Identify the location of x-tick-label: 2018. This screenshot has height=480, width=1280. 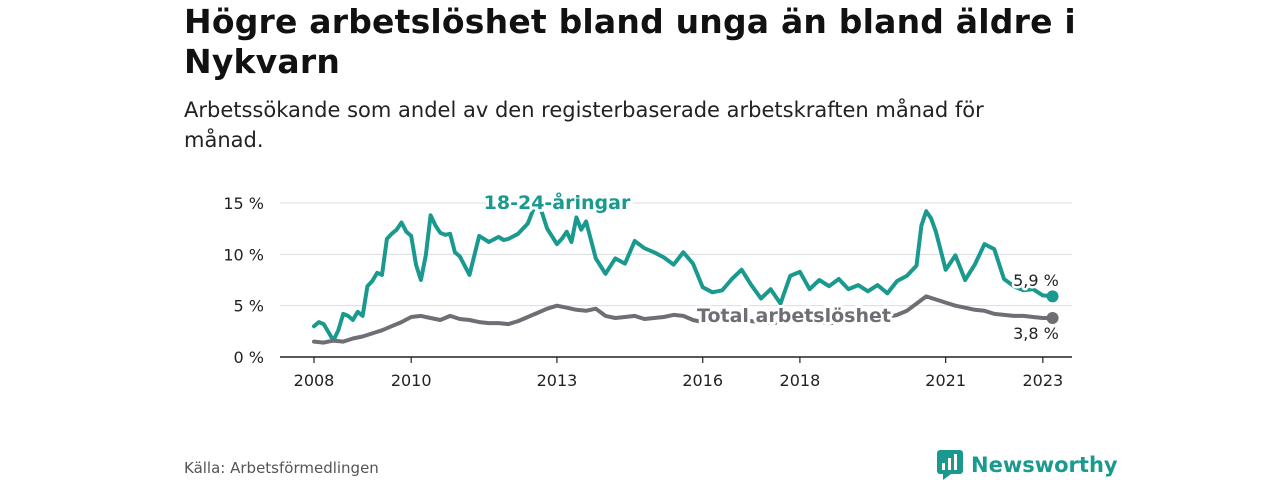
(800, 380).